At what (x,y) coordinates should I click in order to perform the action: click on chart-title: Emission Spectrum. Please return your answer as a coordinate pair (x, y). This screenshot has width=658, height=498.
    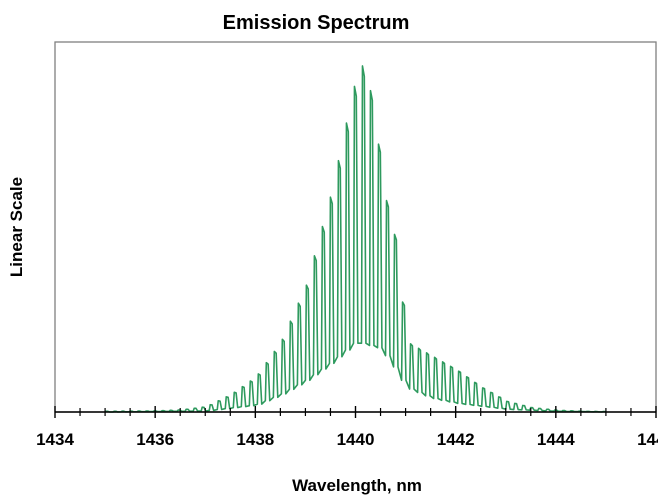
    Looking at the image, I should click on (316, 23).